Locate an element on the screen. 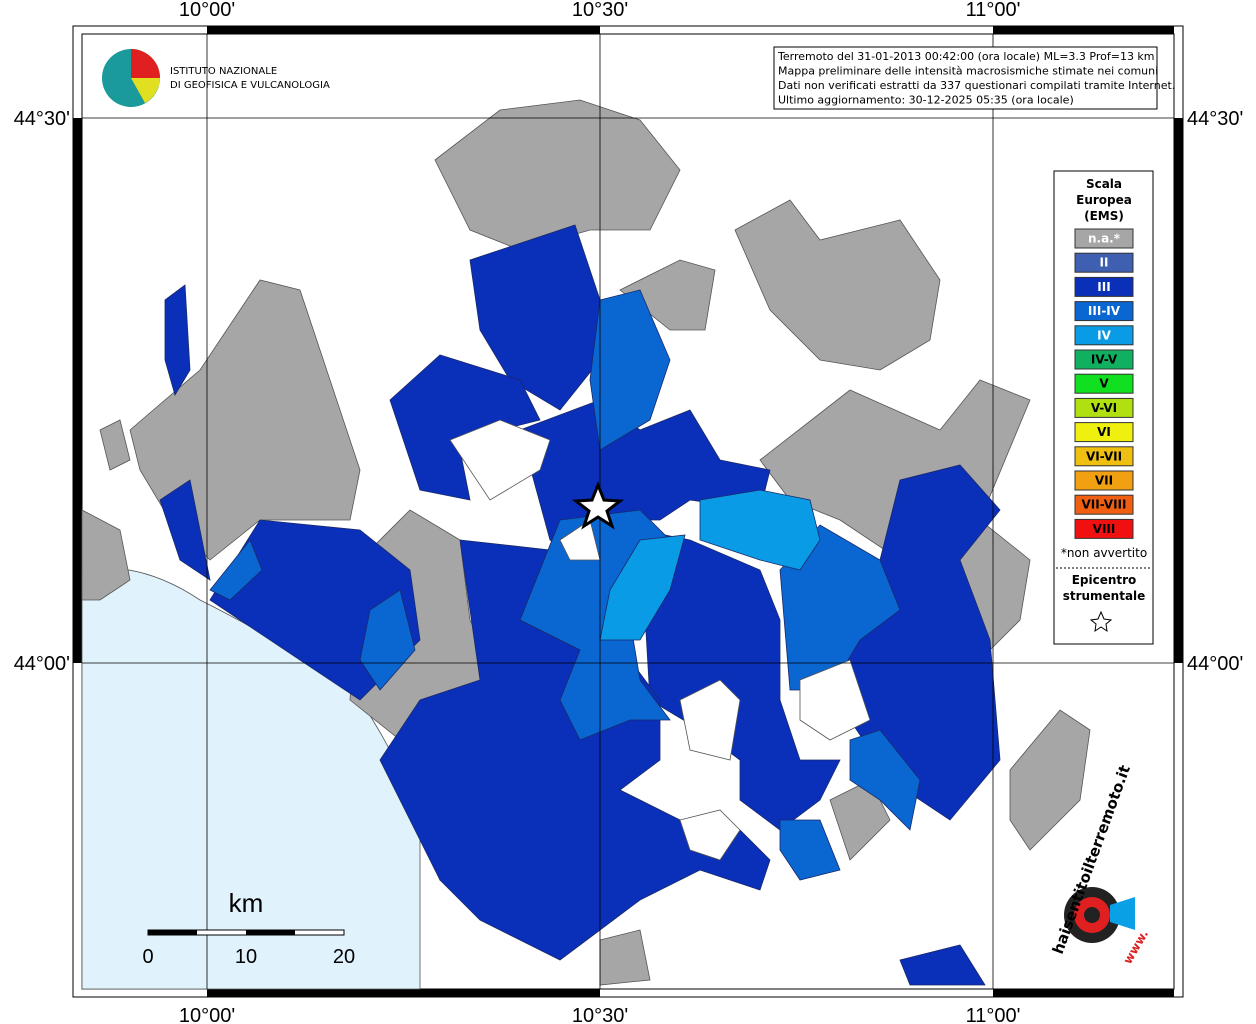 The height and width of the screenshot is (1024, 1256). epicenter-star is located at coordinates (598, 505).